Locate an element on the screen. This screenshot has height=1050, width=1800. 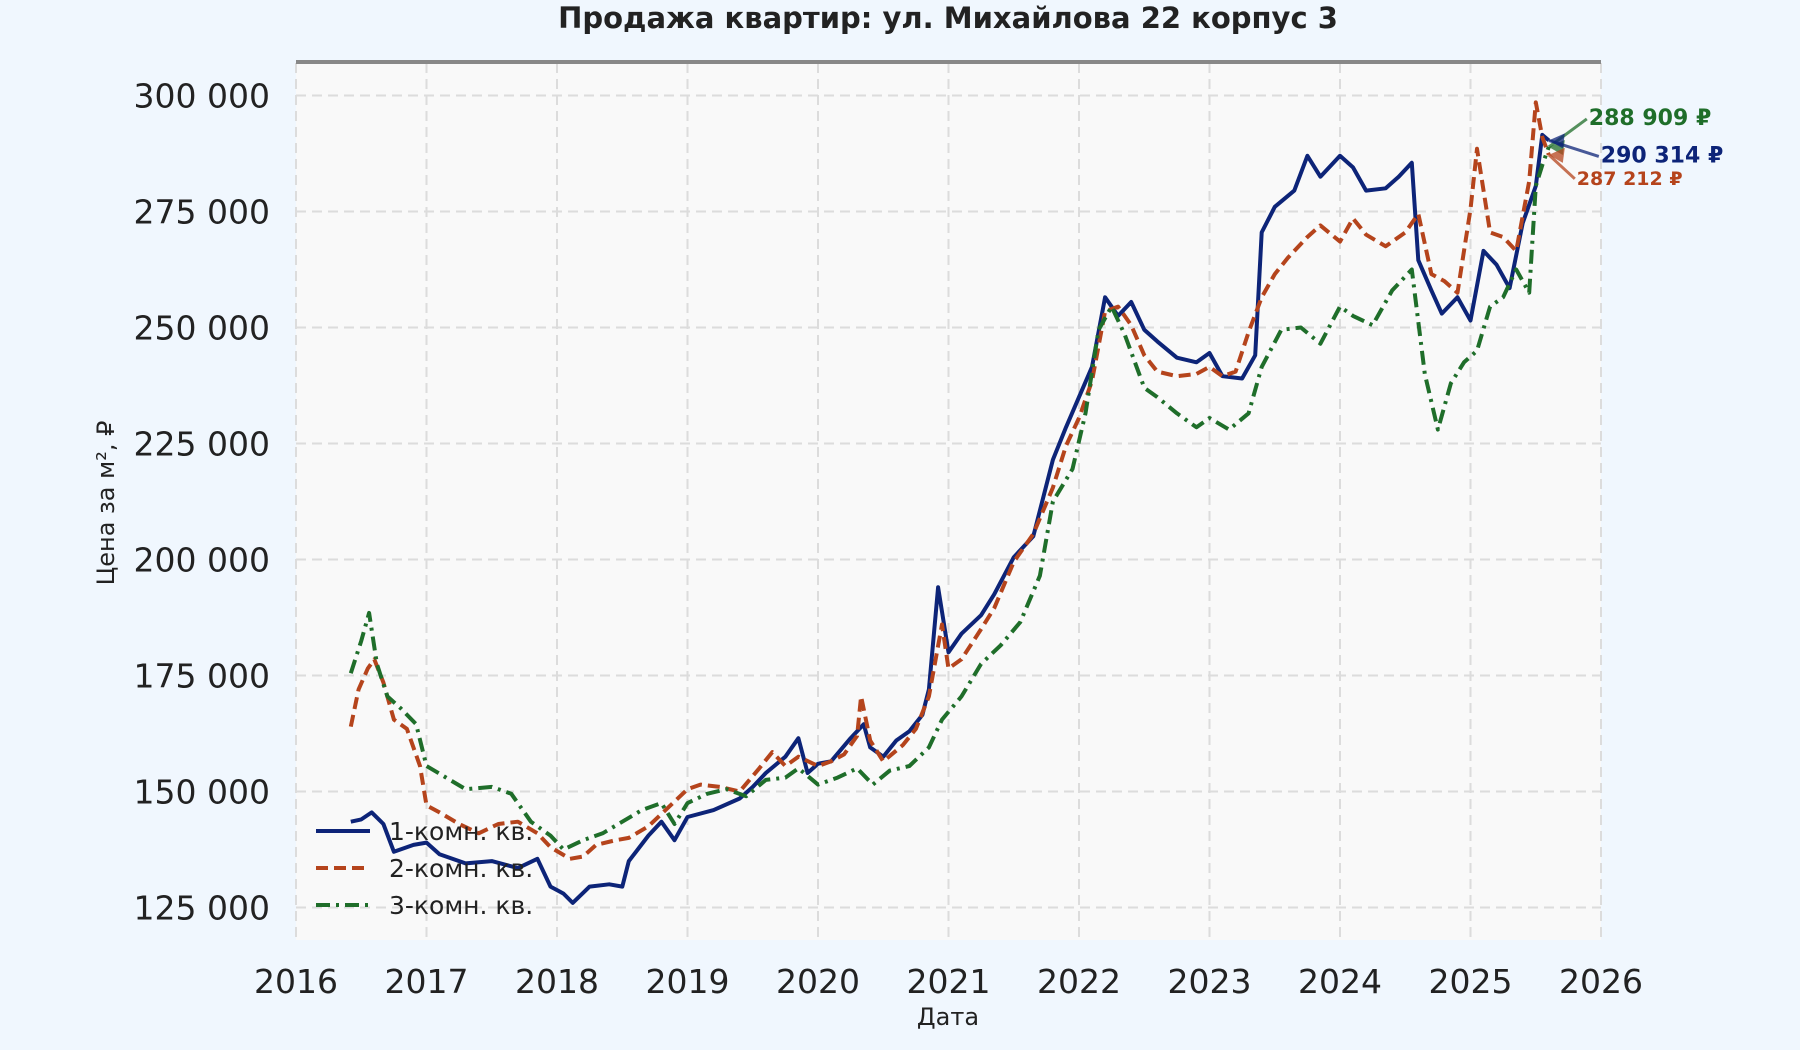
y-tick-label: 225 000 is located at coordinates (202, 443).